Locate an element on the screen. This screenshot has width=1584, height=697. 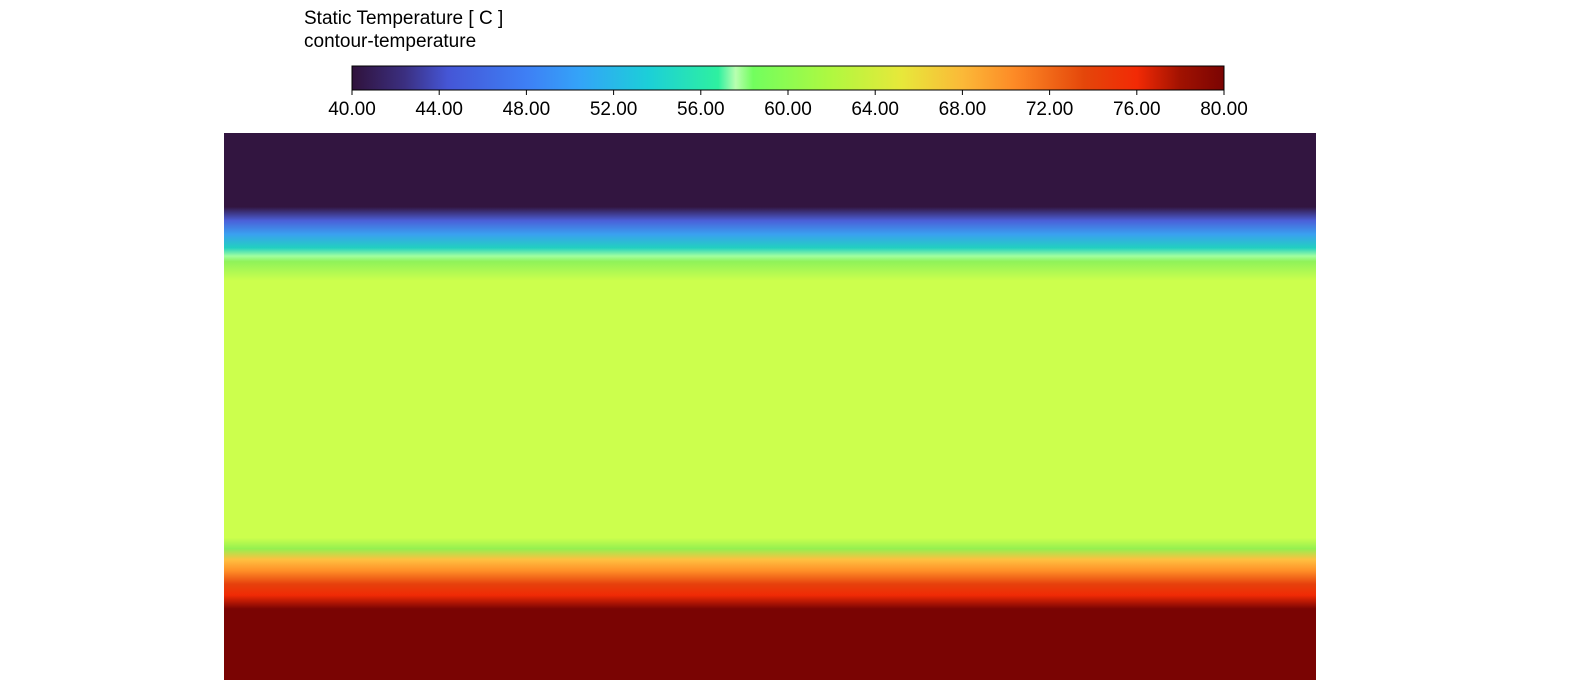
legend-title: Static Temperature [ C ] is located at coordinates (403, 18).